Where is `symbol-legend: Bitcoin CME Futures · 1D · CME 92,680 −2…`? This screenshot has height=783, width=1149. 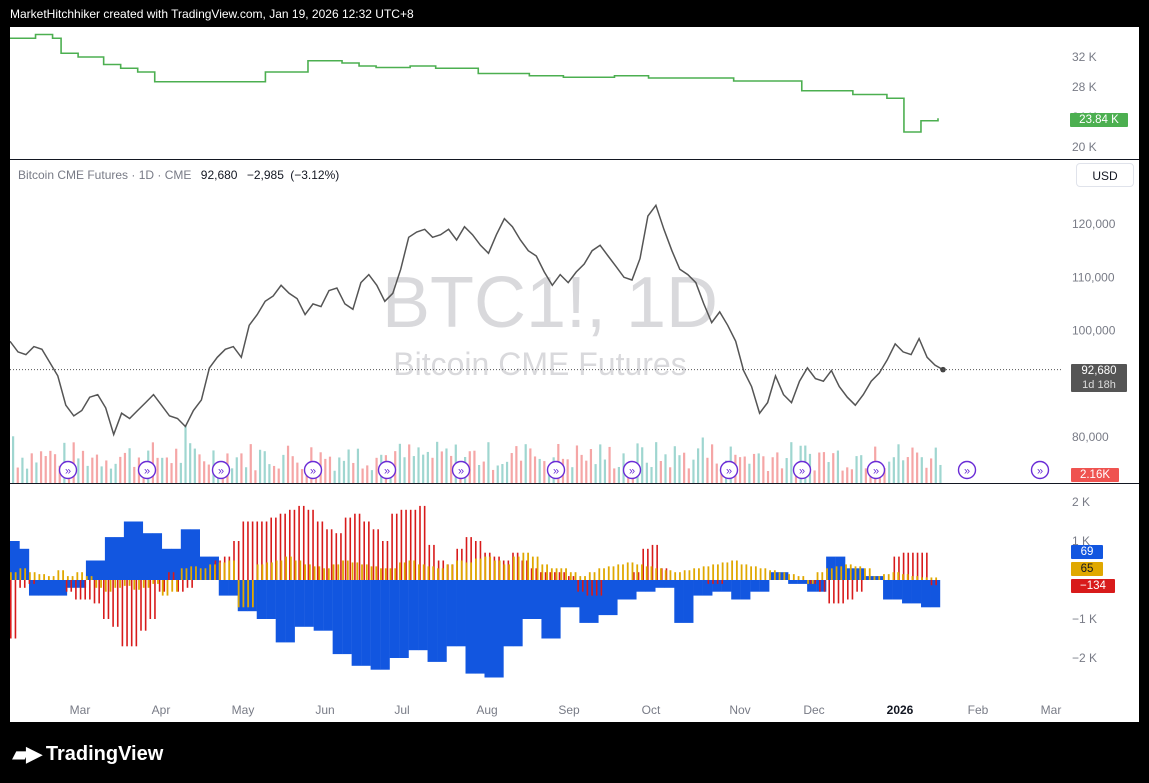 symbol-legend: Bitcoin CME Futures · 1D · CME 92,680 −2… is located at coordinates (179, 175).